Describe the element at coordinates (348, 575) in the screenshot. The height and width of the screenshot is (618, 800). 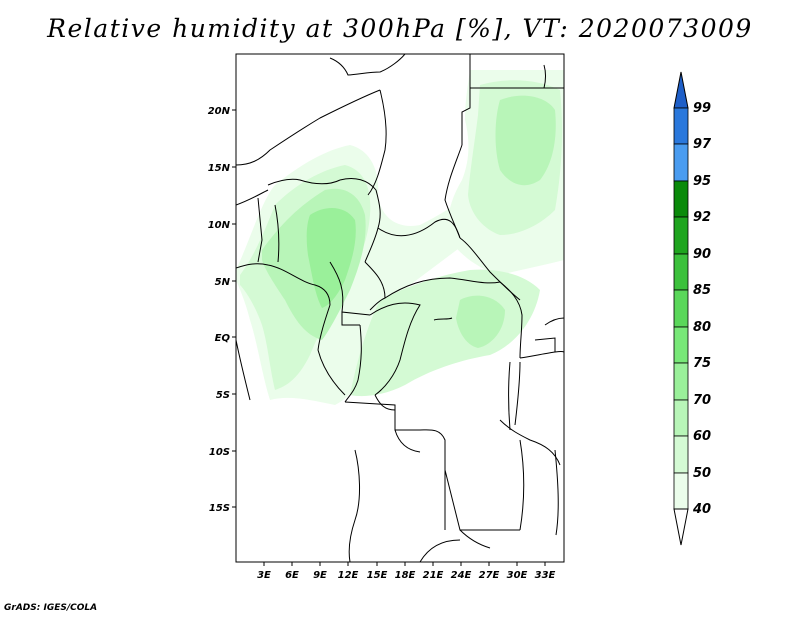
I see `lon-tick-label: 12E` at that location.